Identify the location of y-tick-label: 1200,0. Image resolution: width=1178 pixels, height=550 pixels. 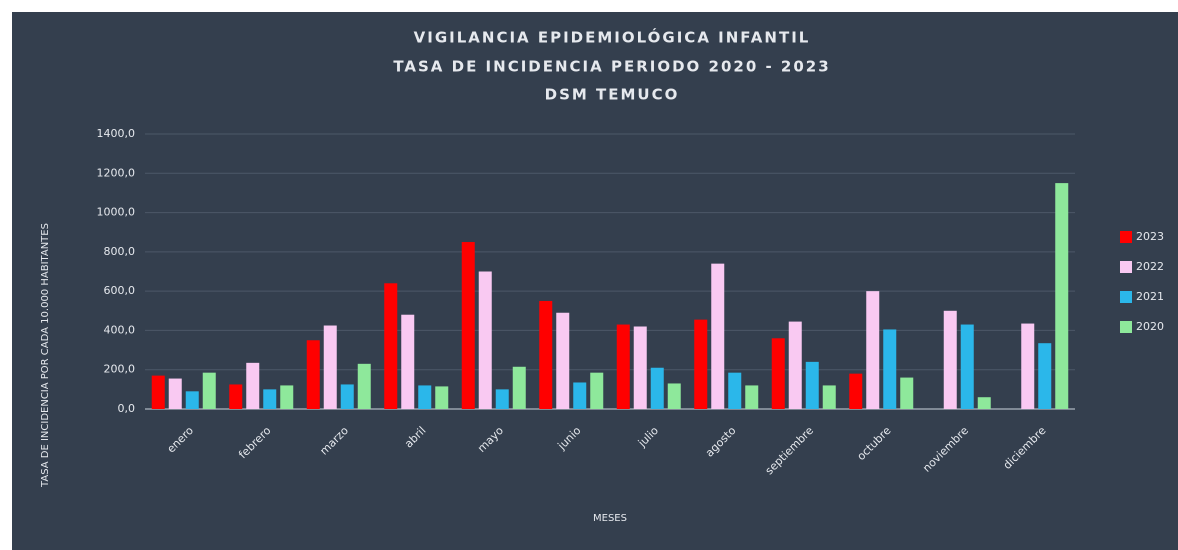
(116, 172).